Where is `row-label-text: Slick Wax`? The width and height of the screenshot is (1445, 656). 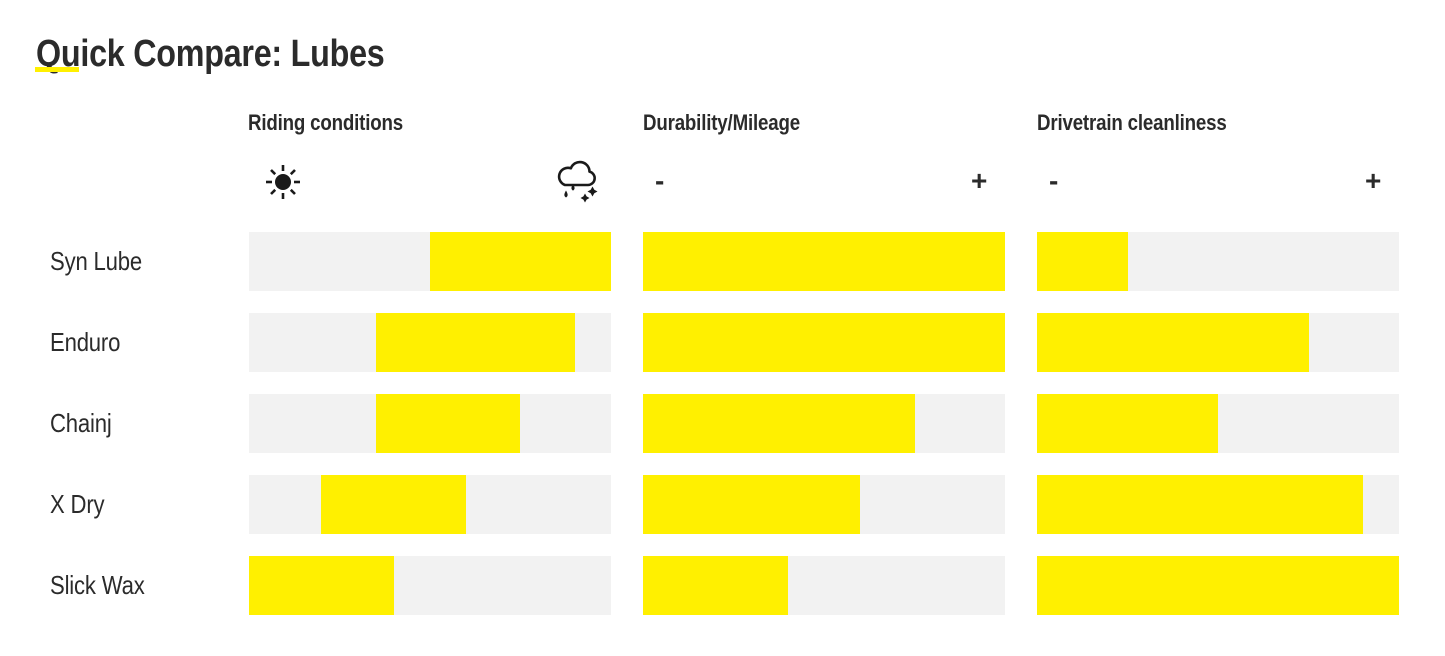 row-label-text: Slick Wax is located at coordinates (97, 585).